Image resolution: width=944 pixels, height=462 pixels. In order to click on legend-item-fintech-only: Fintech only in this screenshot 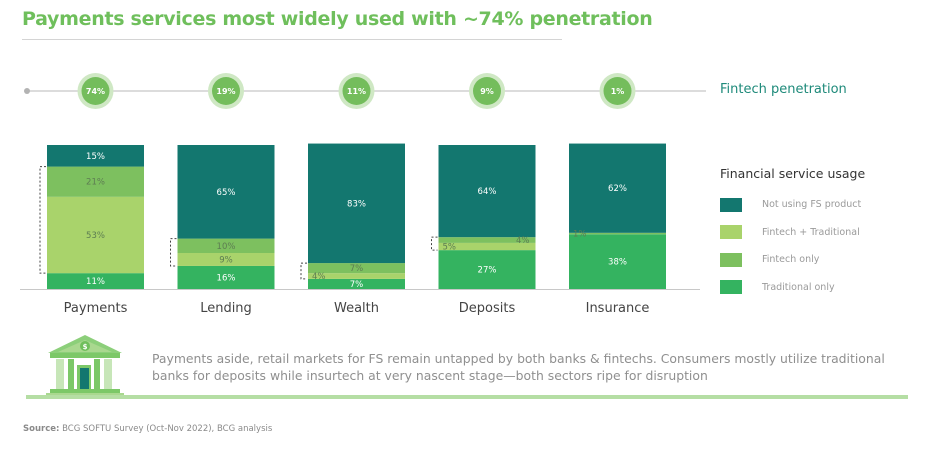, I will do `click(792, 260)`.